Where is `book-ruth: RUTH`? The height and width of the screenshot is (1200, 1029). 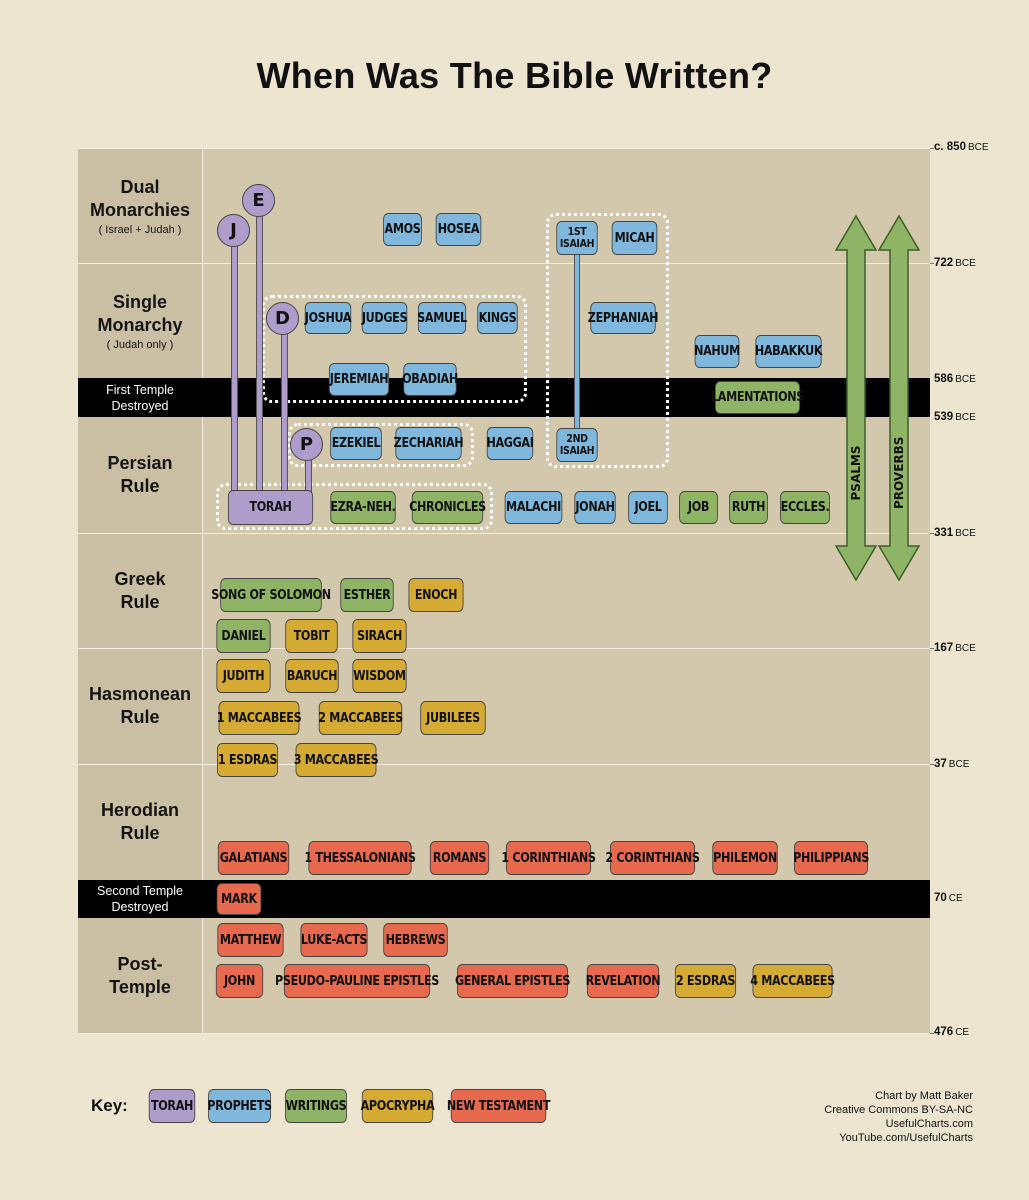
book-ruth: RUTH is located at coordinates (748, 507).